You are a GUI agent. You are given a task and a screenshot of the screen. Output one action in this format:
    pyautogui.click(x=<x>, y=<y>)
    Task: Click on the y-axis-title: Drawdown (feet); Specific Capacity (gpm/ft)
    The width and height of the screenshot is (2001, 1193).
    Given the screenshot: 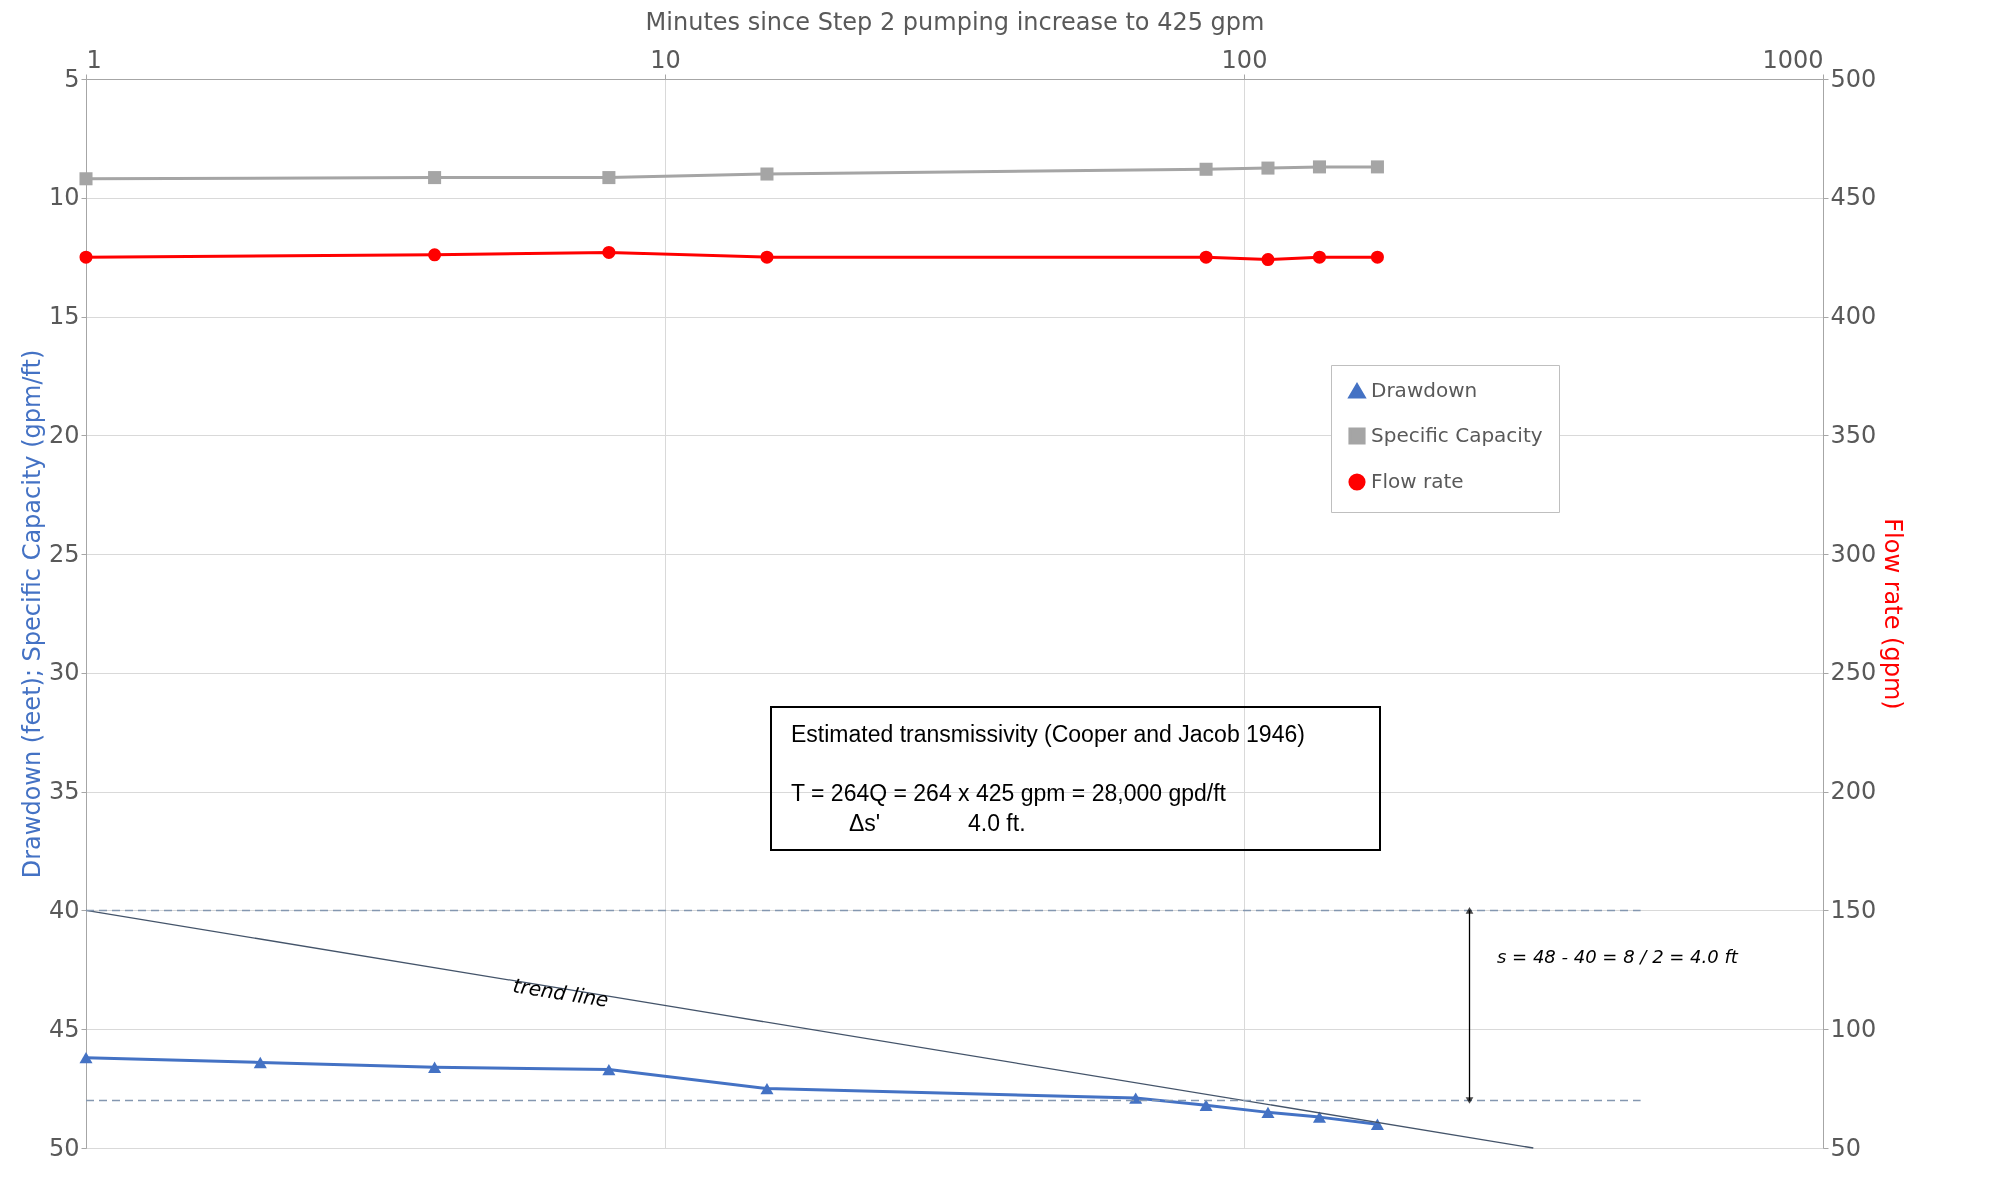 What is the action you would take?
    pyautogui.click(x=31, y=614)
    